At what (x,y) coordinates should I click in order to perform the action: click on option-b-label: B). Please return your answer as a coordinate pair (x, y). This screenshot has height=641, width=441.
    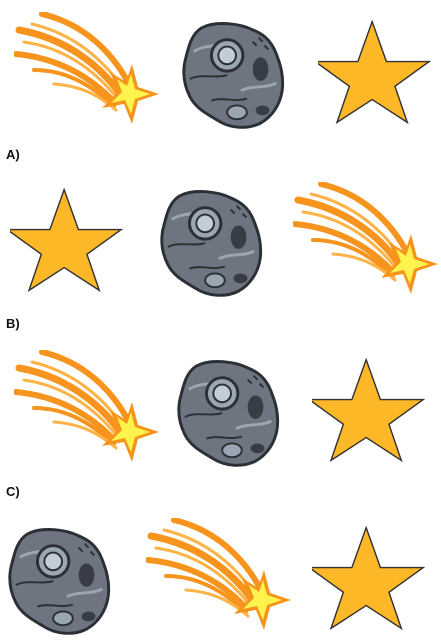
    Looking at the image, I should click on (13, 323).